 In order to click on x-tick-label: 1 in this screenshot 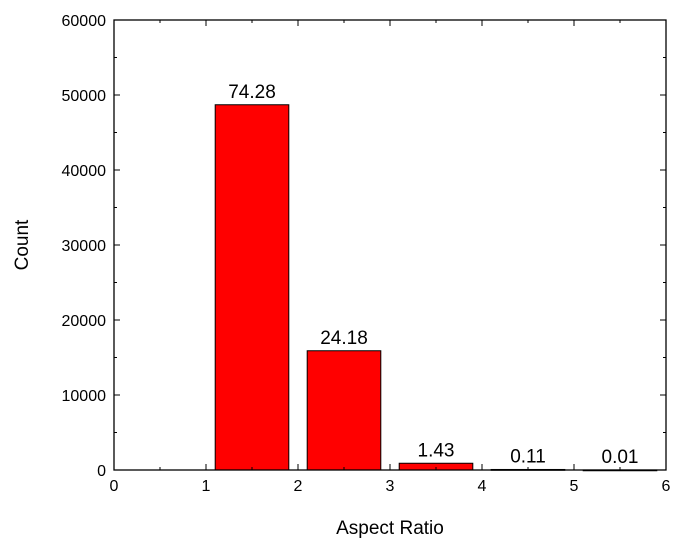, I will do `click(206, 486)`.